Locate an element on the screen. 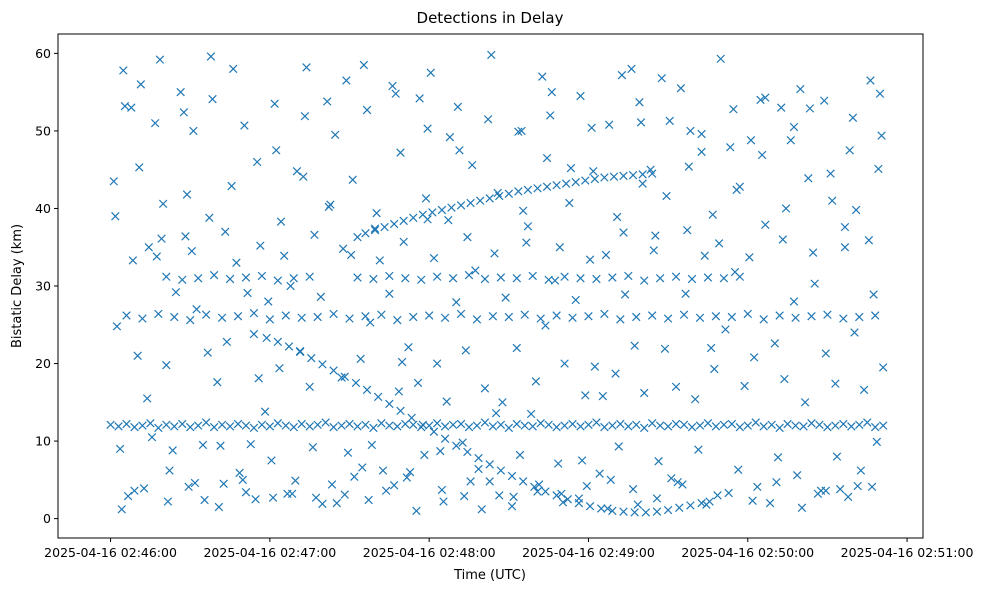 The image size is (987, 590). y-tick-label: 50 is located at coordinates (43, 130).